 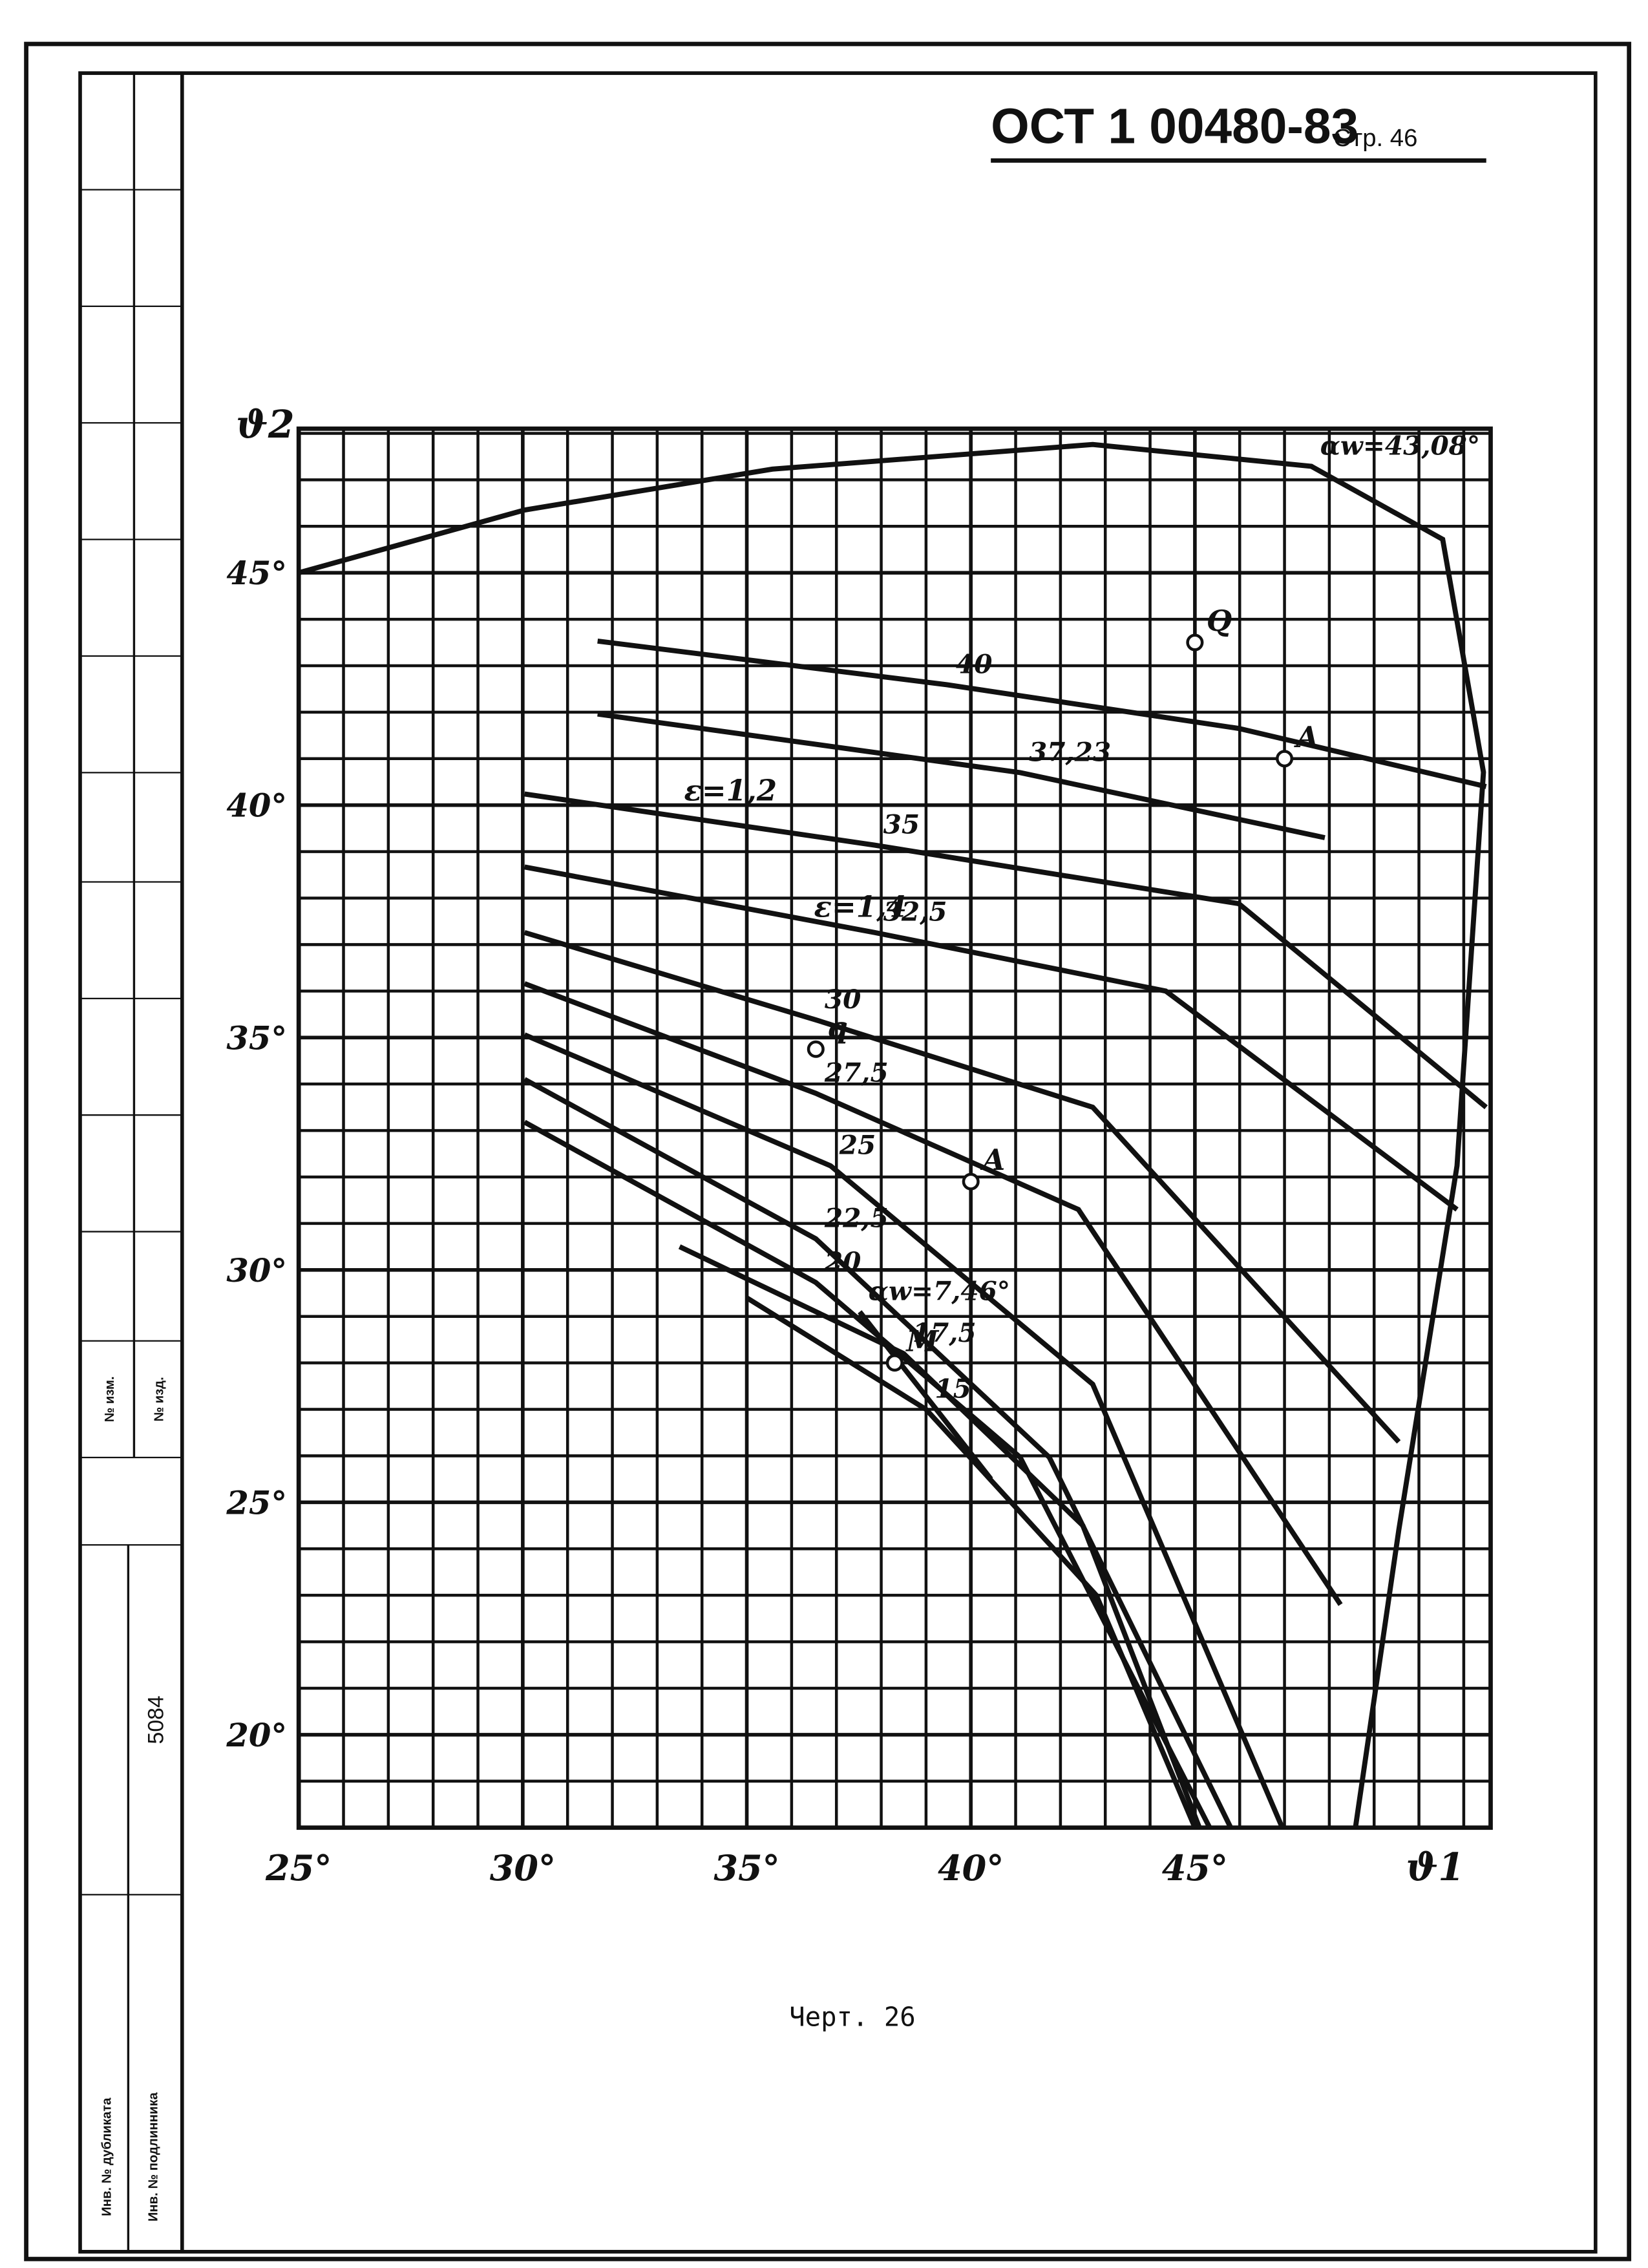 I want to click on x-tick-label: 45°, so click(x=1195, y=1868).